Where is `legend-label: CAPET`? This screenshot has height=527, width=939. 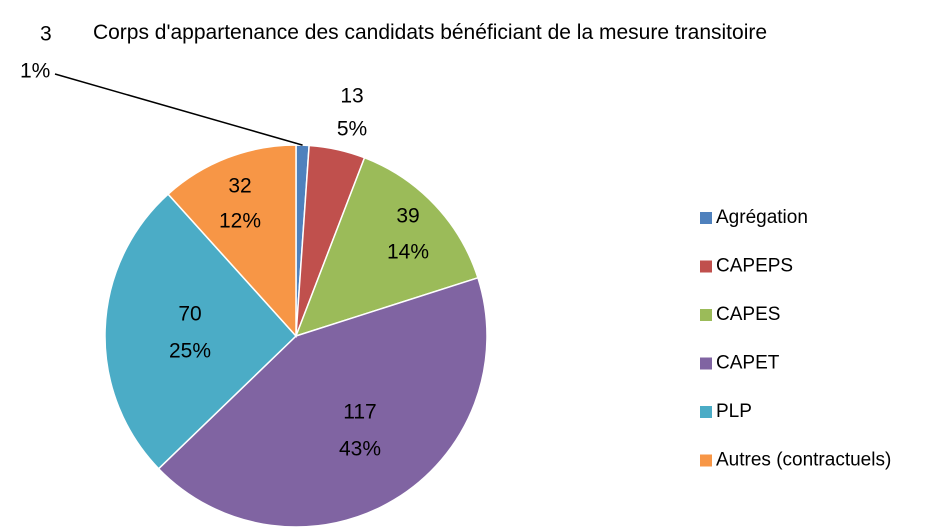
legend-label: CAPET is located at coordinates (748, 363).